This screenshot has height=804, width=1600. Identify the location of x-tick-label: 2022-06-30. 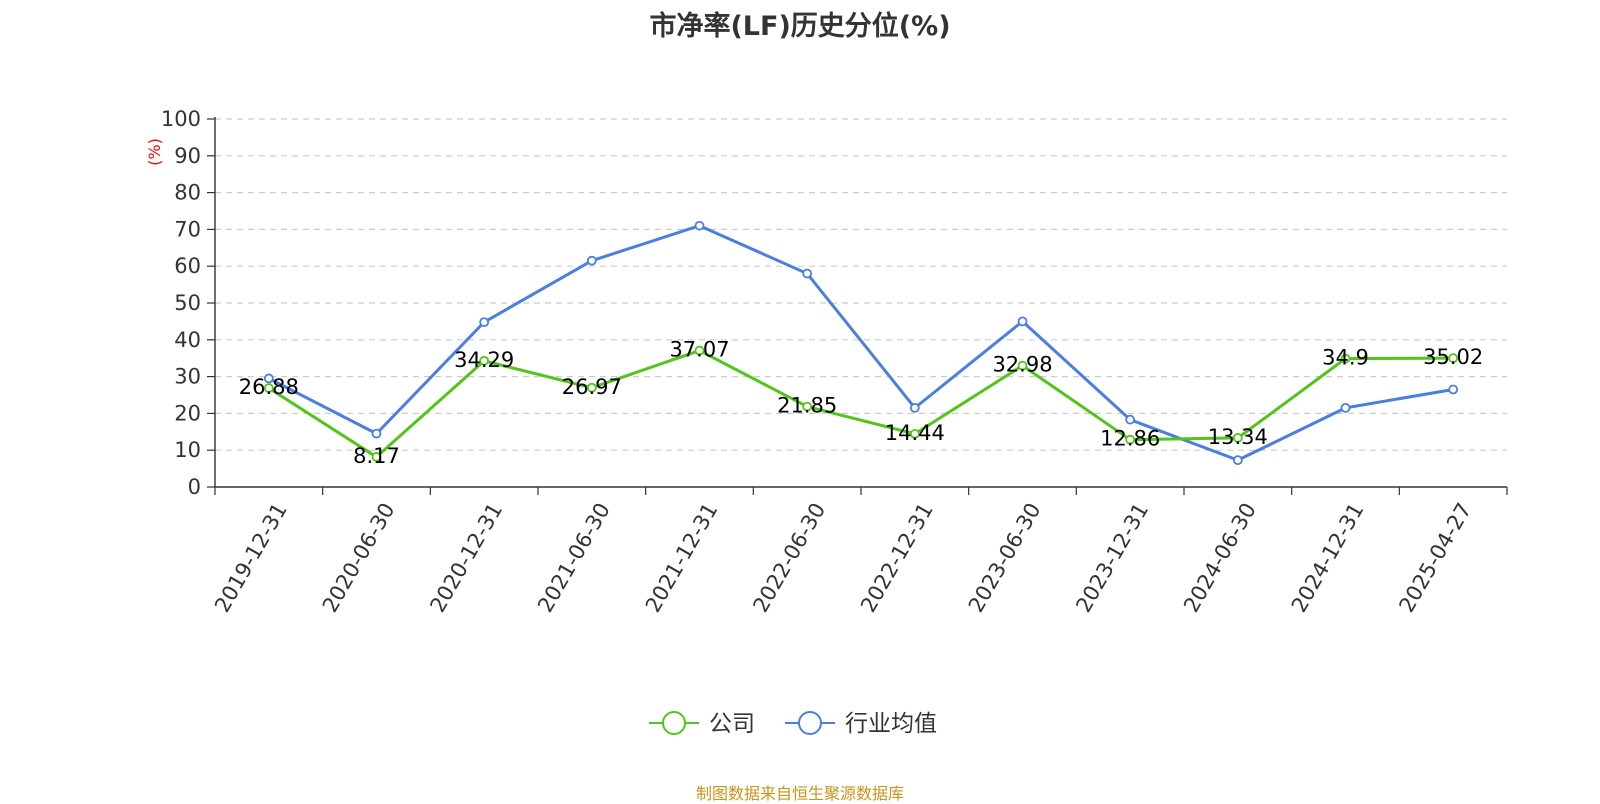
(789, 558).